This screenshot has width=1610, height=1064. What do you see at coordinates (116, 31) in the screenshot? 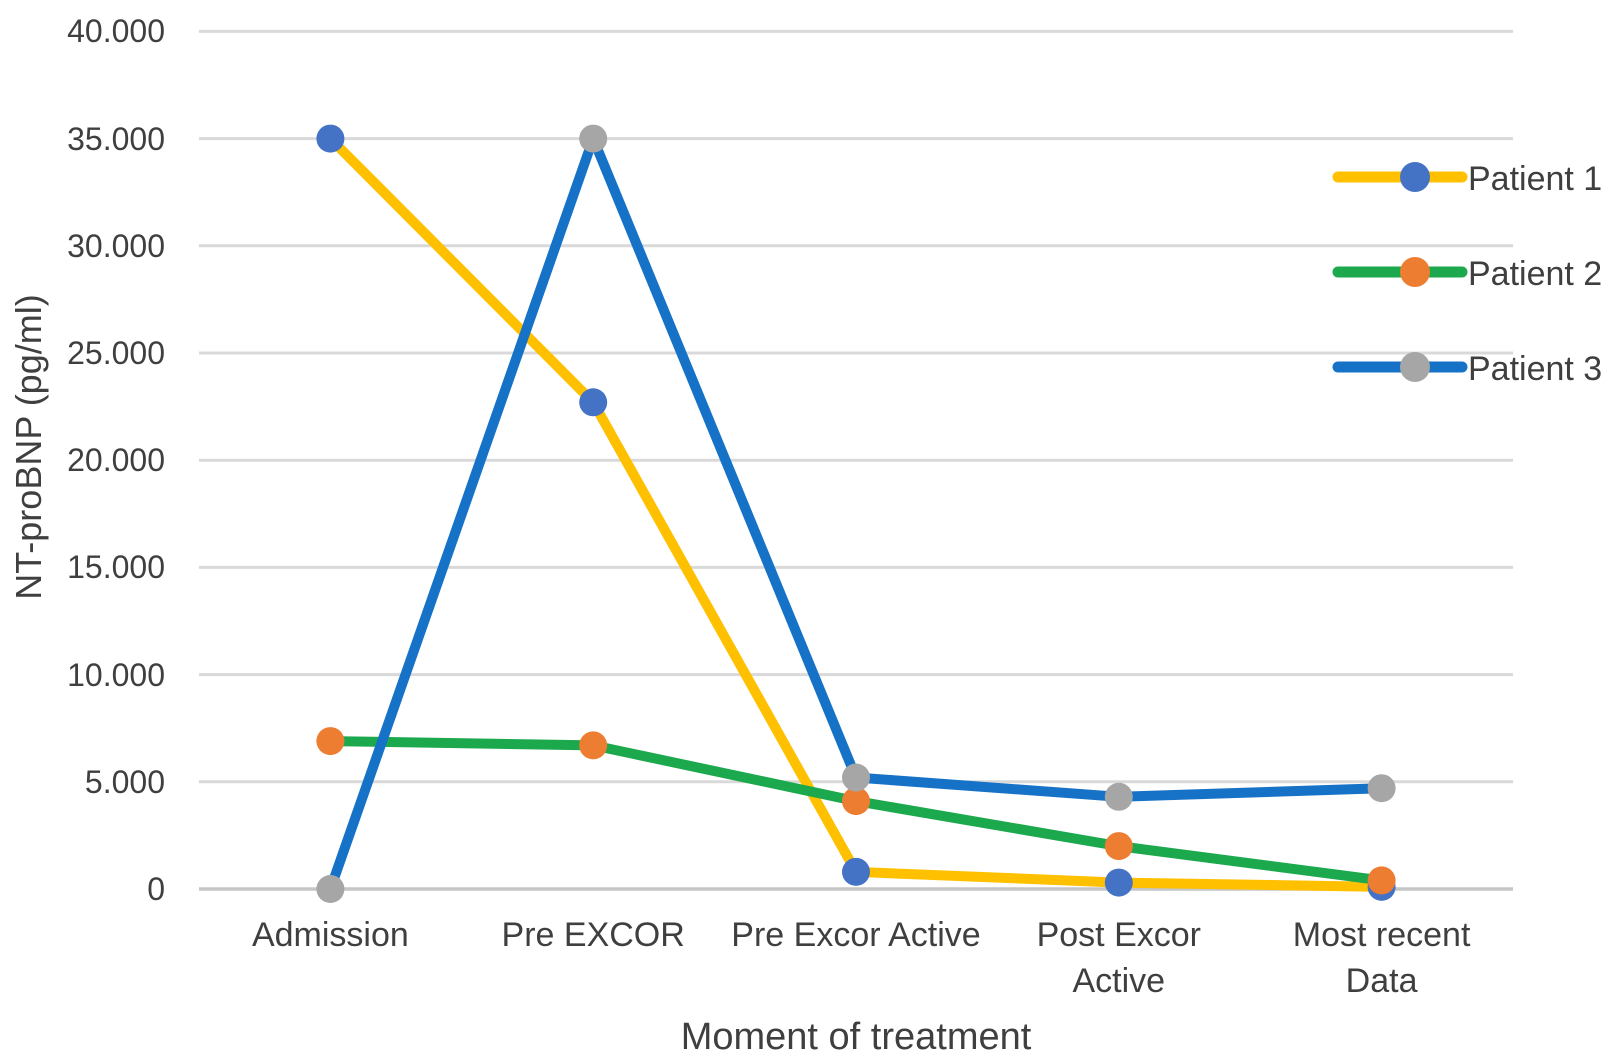
I see `y-tick-label-40.000: 40.000` at bounding box center [116, 31].